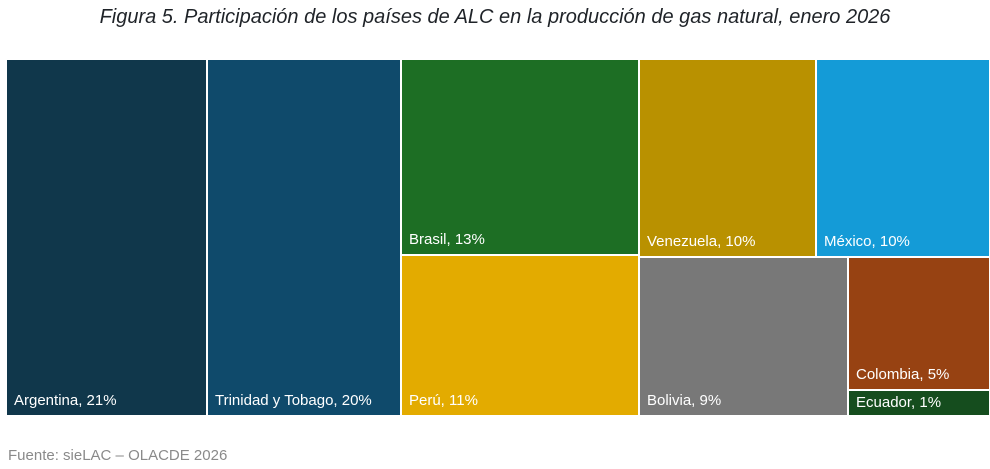  What do you see at coordinates (899, 402) in the screenshot?
I see `tile-label-ecuador: Ecuador, 1%` at bounding box center [899, 402].